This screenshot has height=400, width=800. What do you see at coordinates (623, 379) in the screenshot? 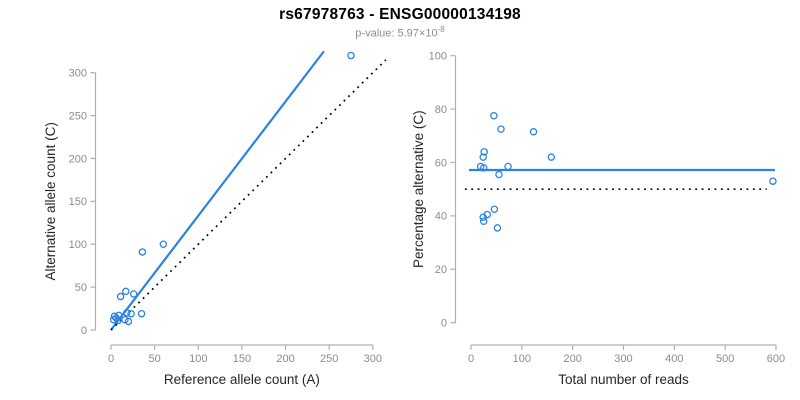
I see `x-axis-title: Total number of reads` at bounding box center [623, 379].